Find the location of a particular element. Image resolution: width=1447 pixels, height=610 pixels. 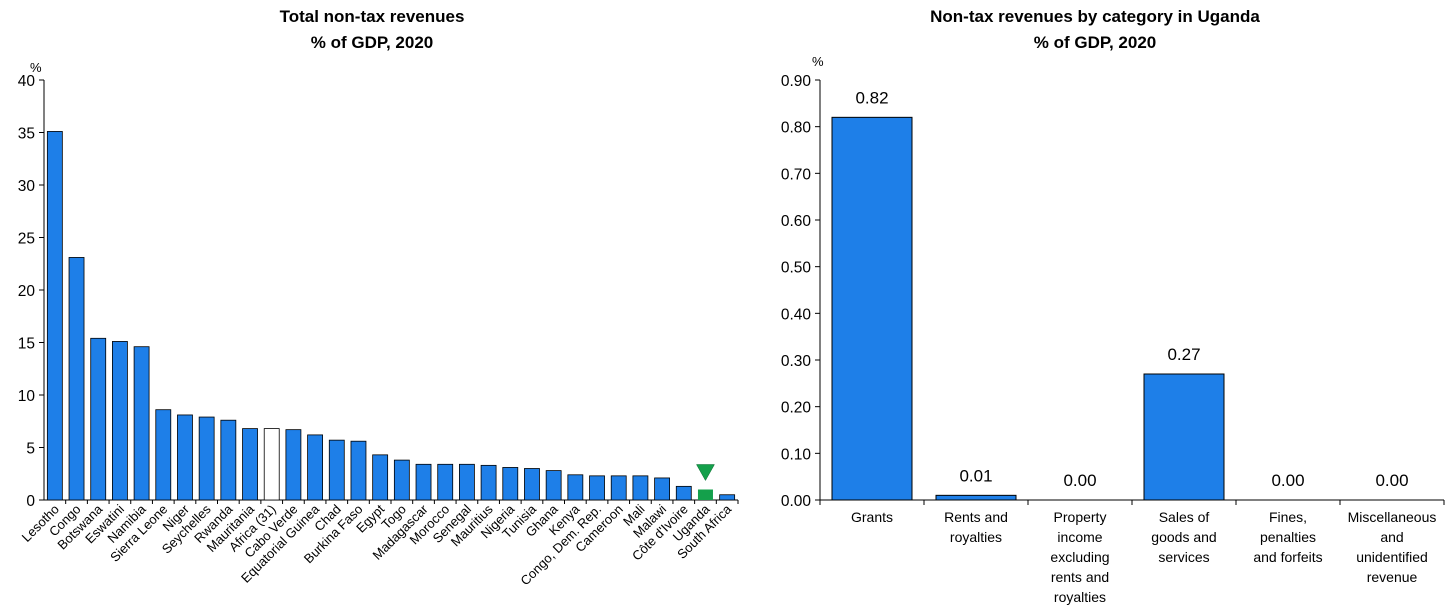

bar-sierra-leone is located at coordinates (163, 455).